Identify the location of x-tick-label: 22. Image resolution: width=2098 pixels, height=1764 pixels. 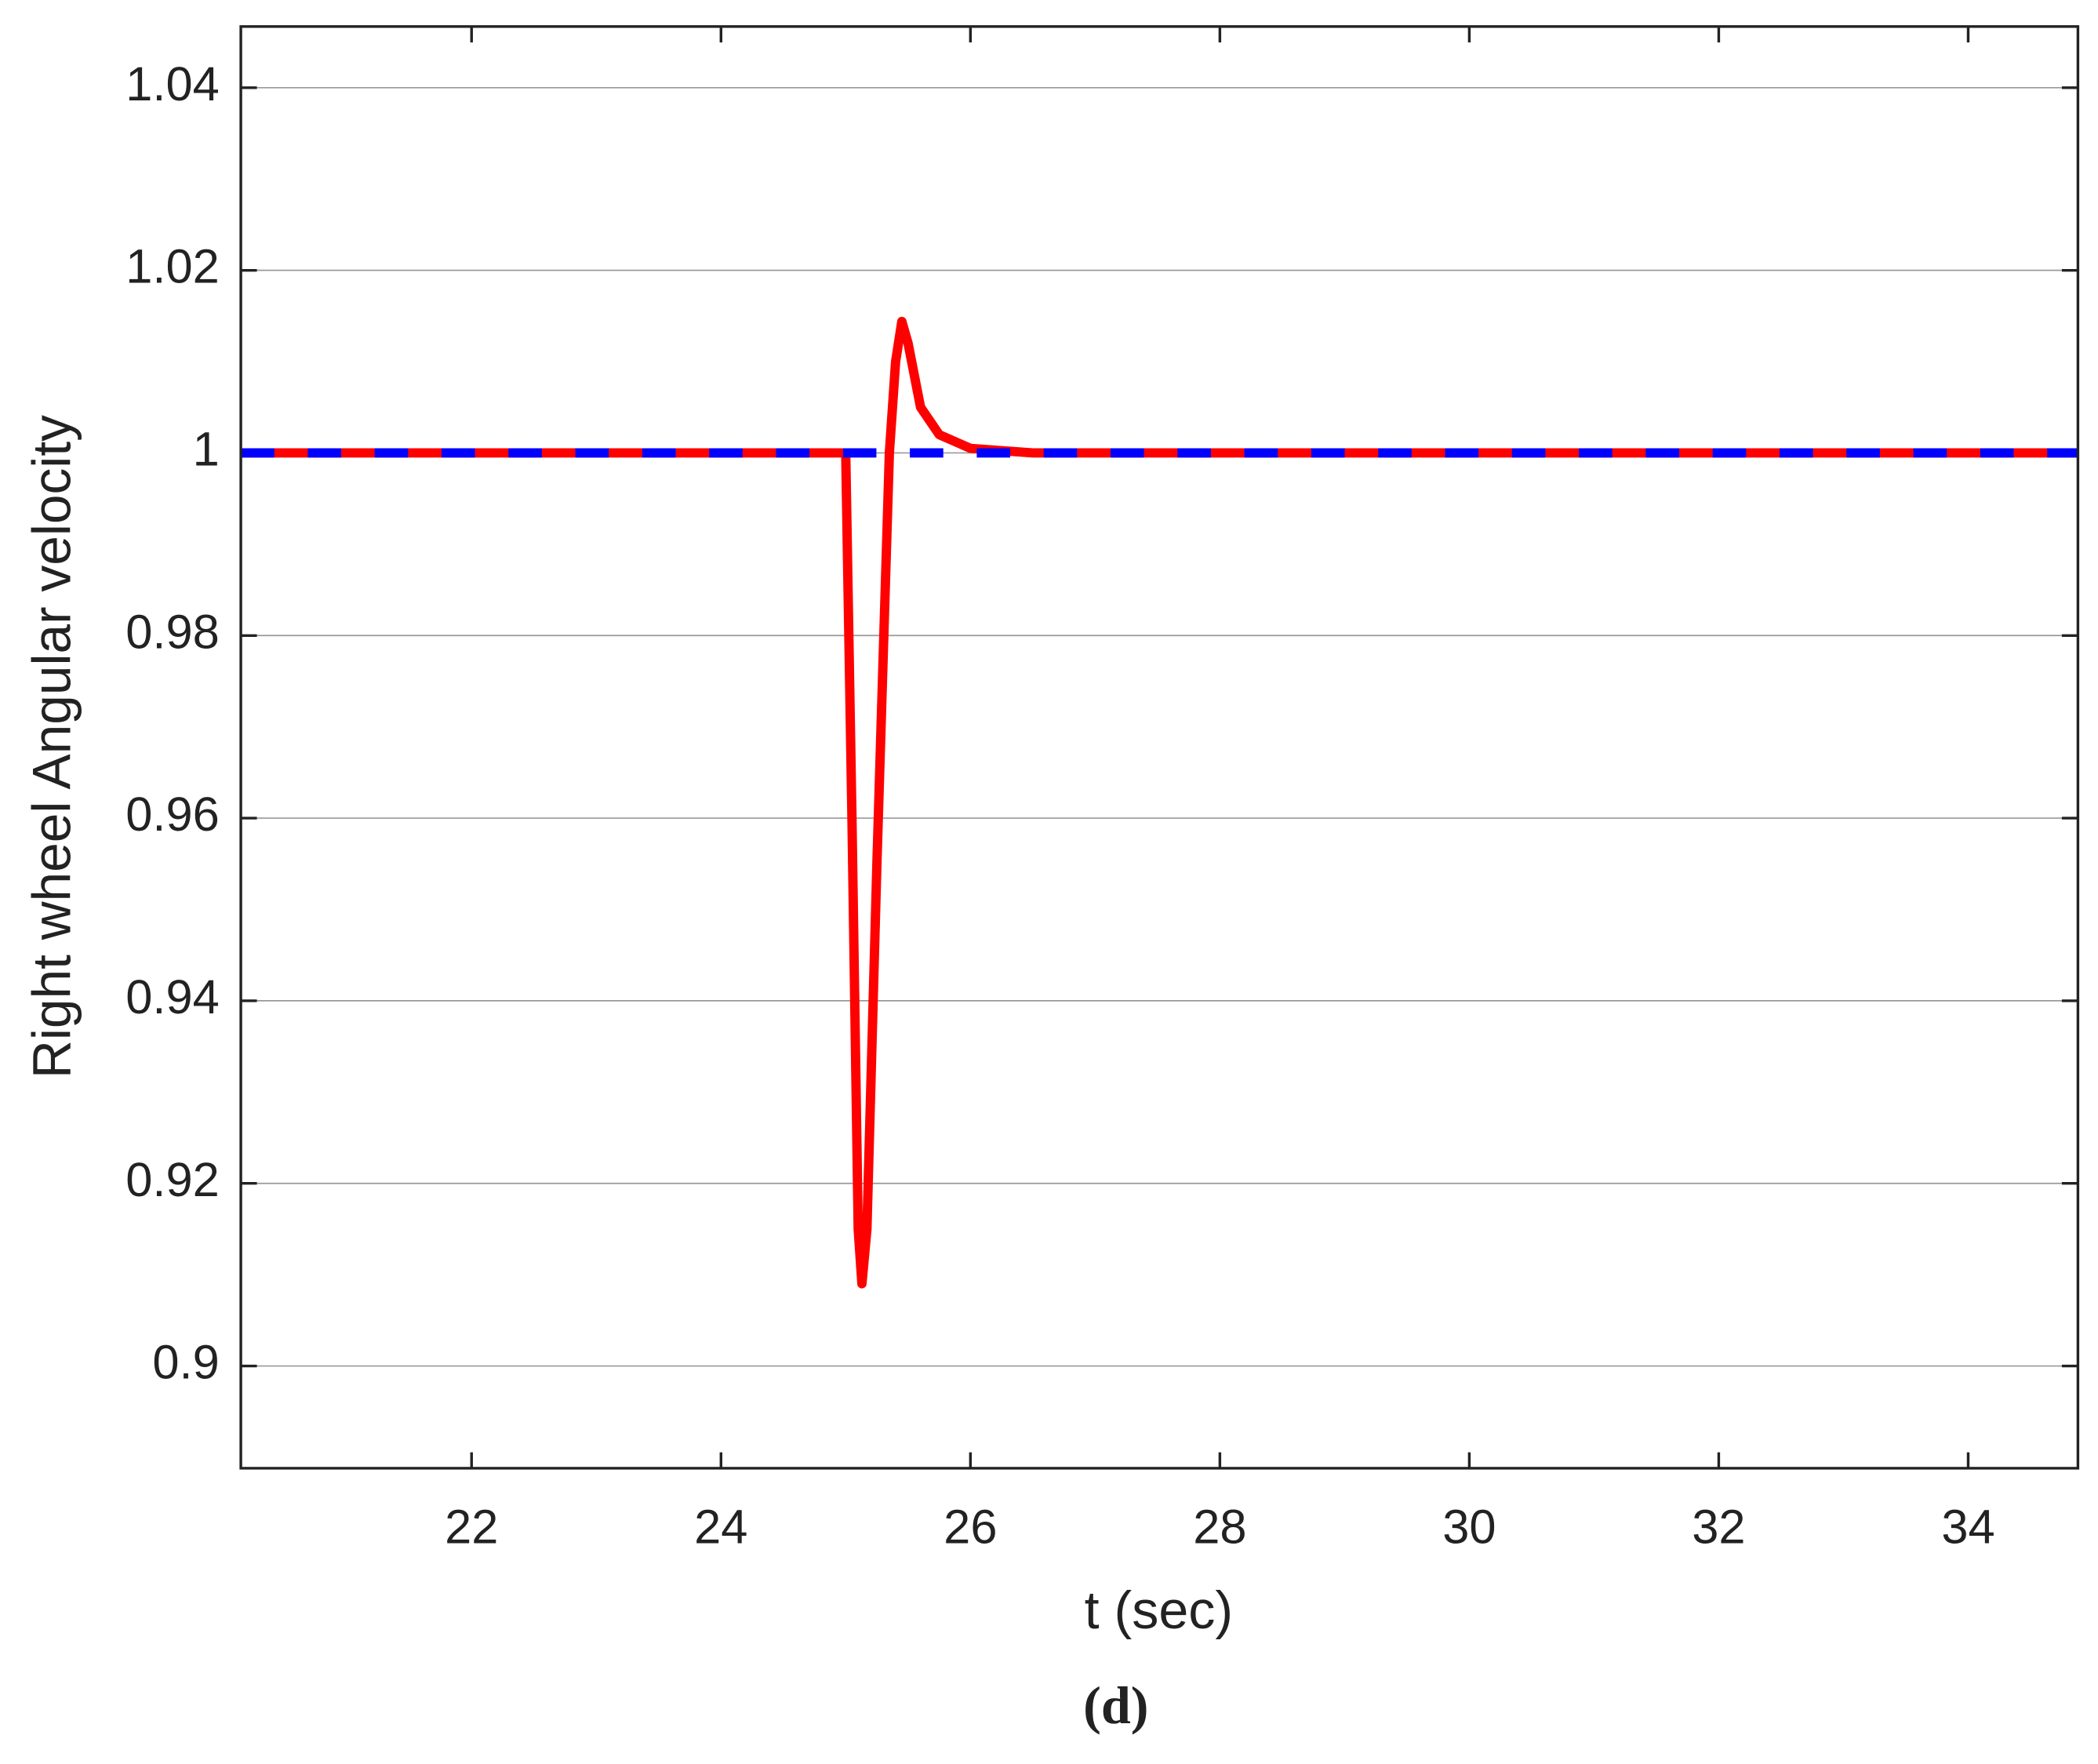
(471, 1527).